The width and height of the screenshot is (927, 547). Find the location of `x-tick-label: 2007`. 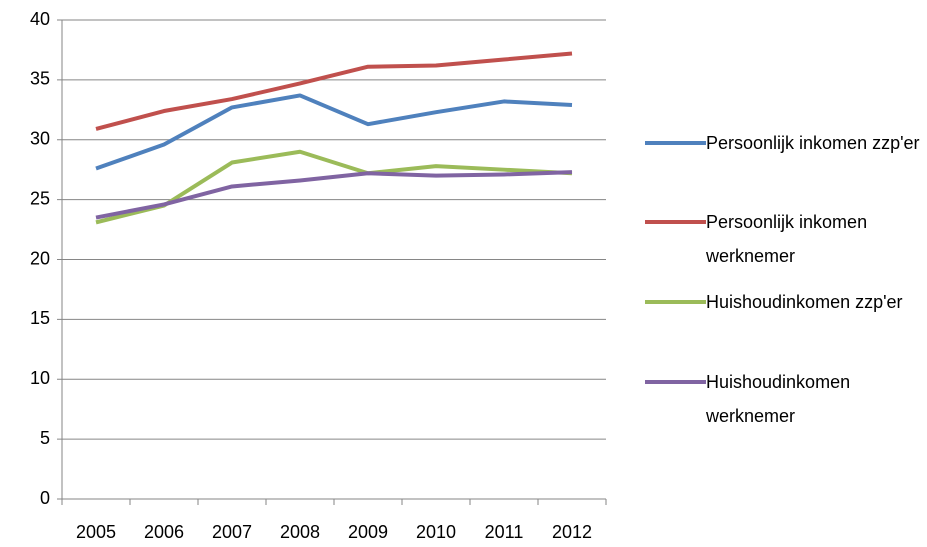

x-tick-label: 2007 is located at coordinates (232, 532).